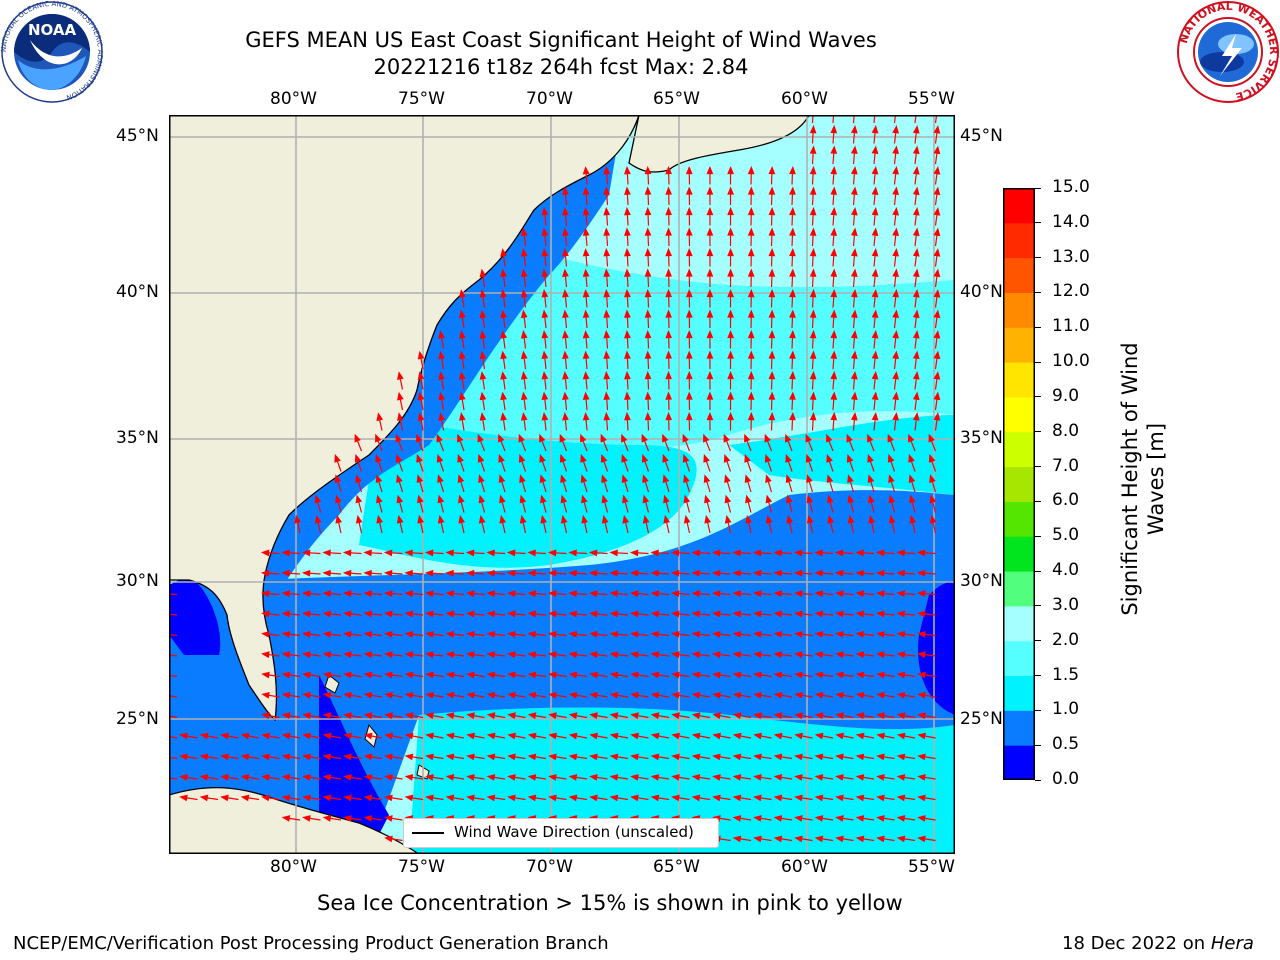 This screenshot has height=960, width=1280. I want to click on colorbar-tick-label: 0.5, so click(1066, 744).